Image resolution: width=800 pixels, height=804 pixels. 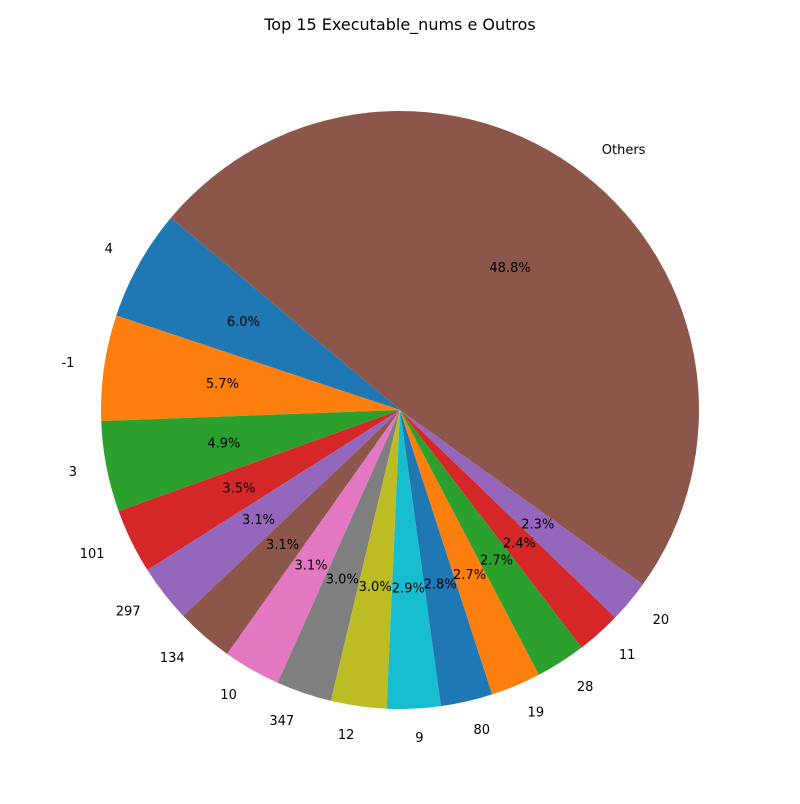 I want to click on slice-label-10: 10, so click(x=228, y=695).